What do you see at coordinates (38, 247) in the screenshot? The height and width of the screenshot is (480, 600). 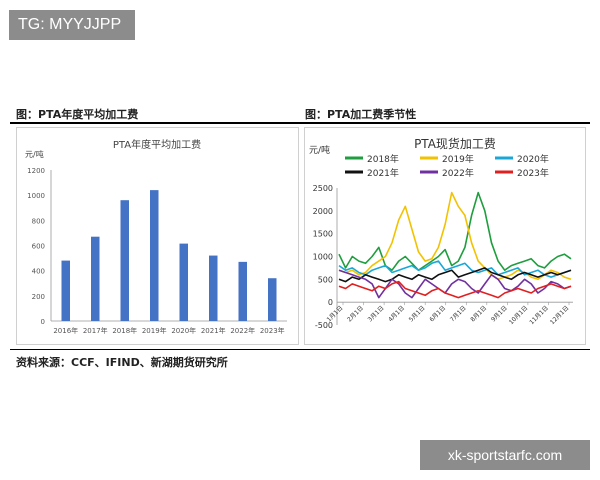 I see `bar-y-tick-label: 600` at bounding box center [38, 247].